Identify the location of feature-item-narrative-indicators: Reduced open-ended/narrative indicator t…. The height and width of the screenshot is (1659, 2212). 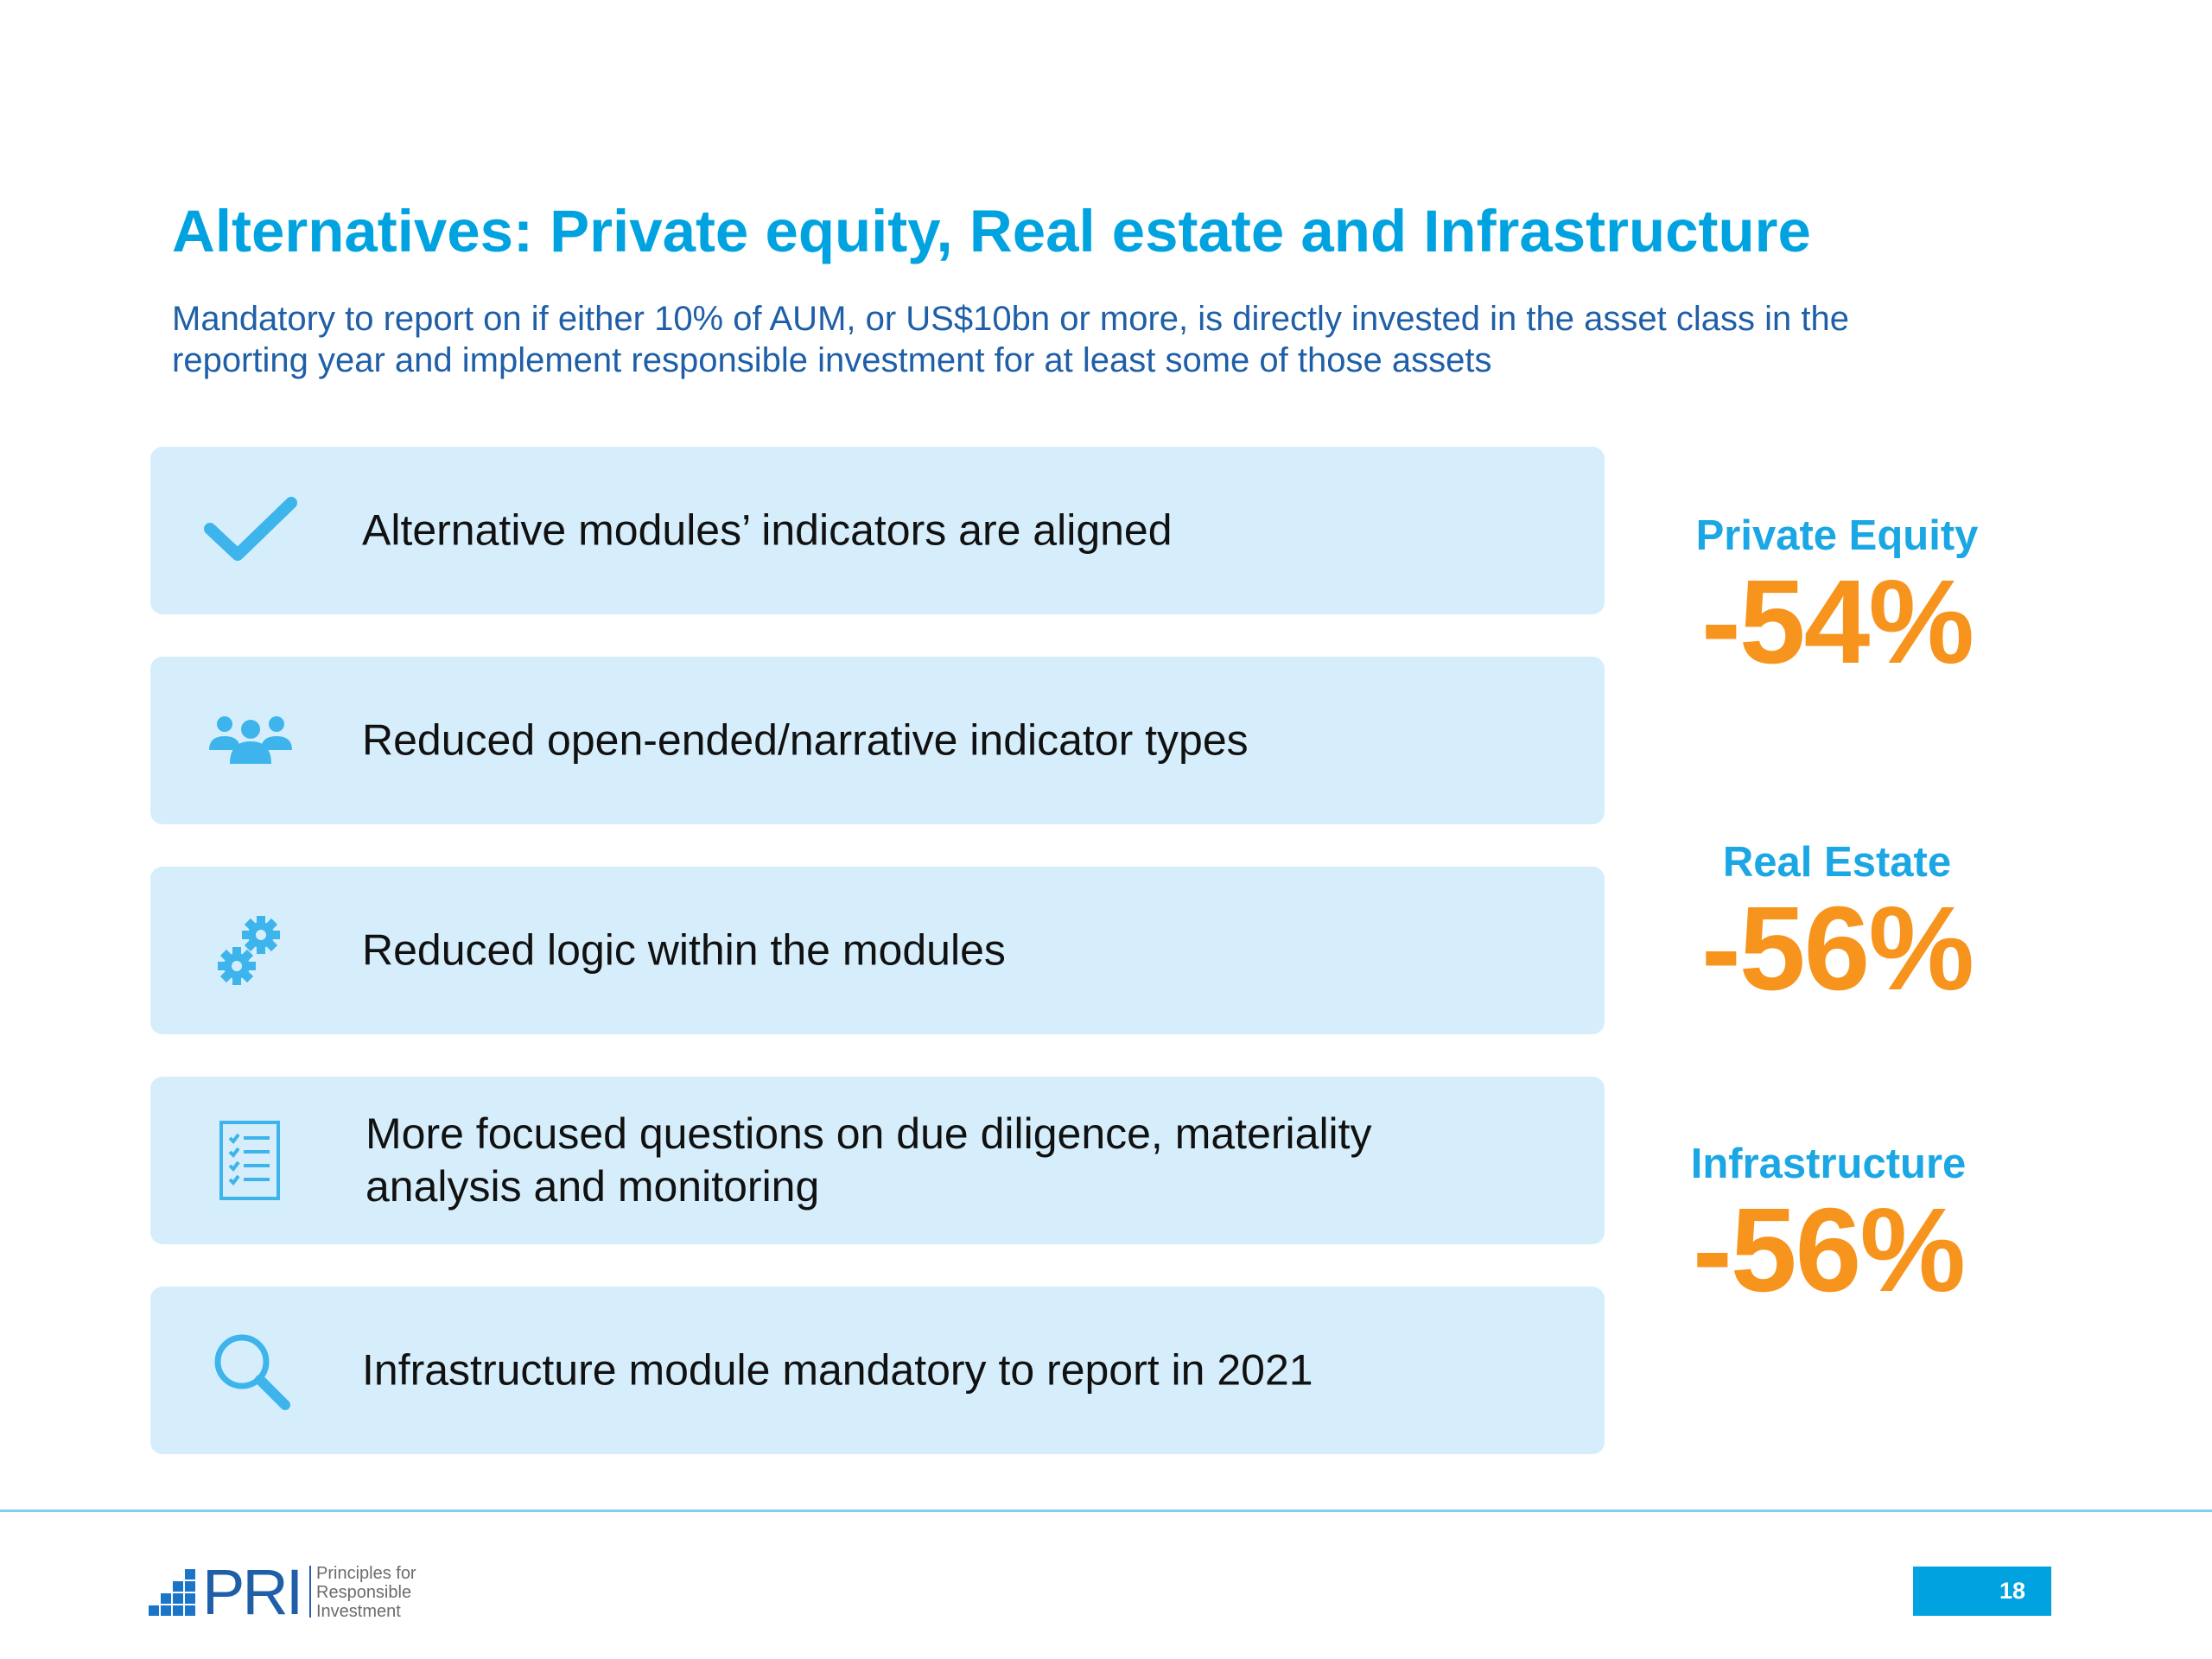
(877, 740).